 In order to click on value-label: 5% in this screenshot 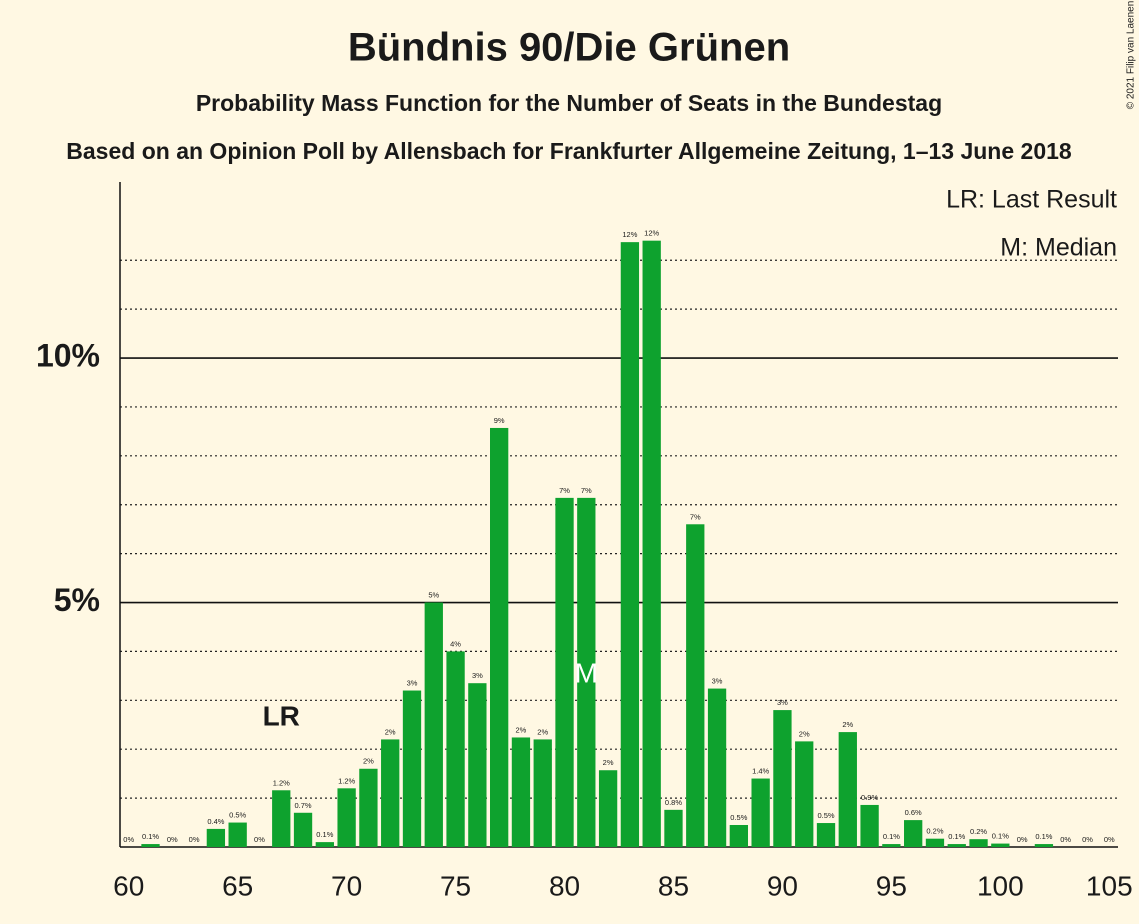, I will do `click(433, 594)`.